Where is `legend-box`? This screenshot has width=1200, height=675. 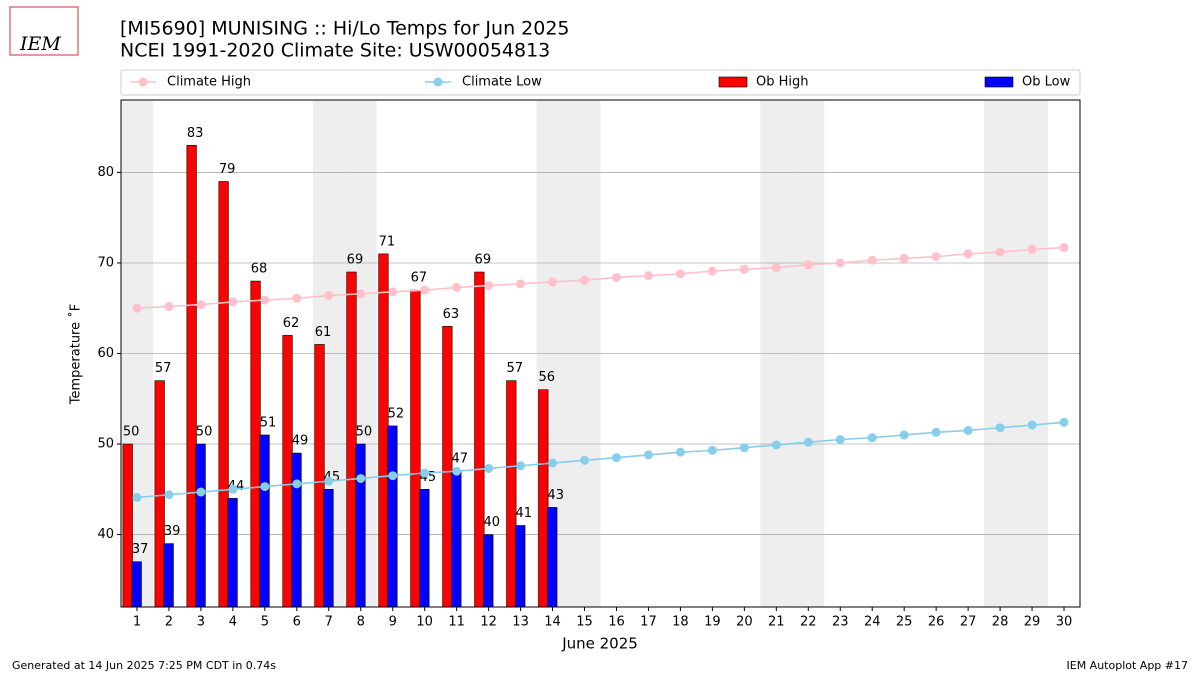 legend-box is located at coordinates (600, 82).